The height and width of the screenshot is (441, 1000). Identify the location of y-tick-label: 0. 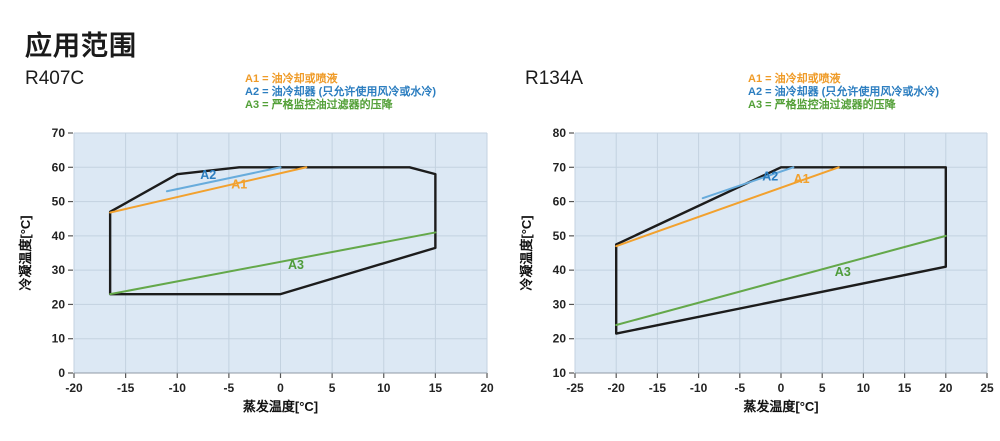
(61, 373).